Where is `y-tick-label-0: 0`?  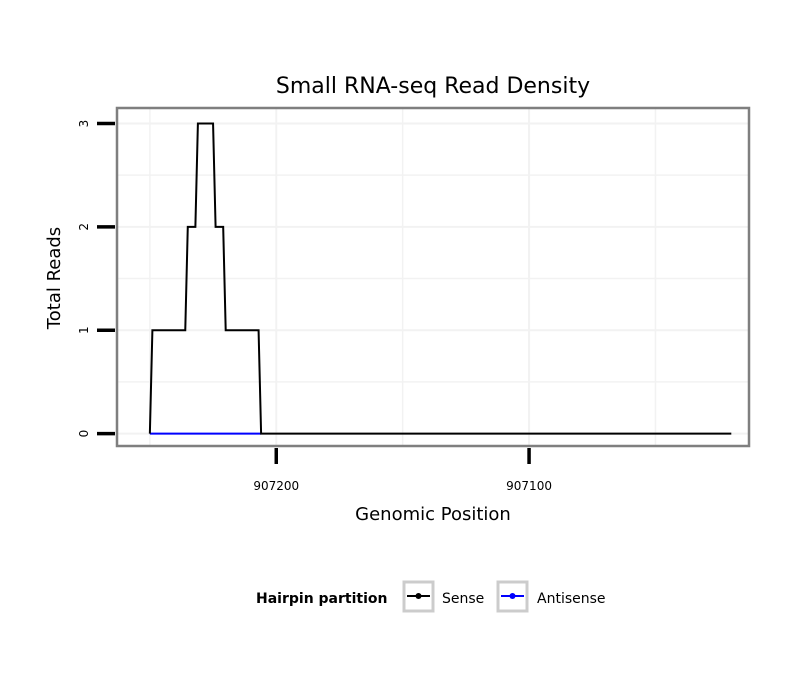 y-tick-label-0: 0 is located at coordinates (84, 434).